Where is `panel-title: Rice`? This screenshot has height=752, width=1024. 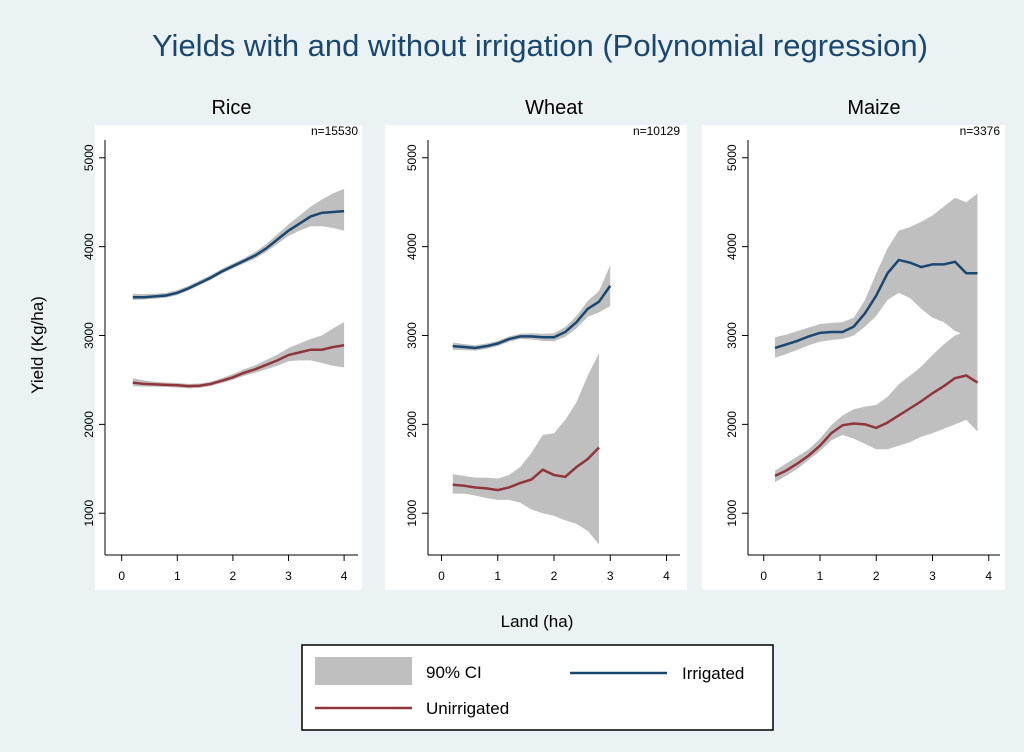 panel-title: Rice is located at coordinates (231, 108).